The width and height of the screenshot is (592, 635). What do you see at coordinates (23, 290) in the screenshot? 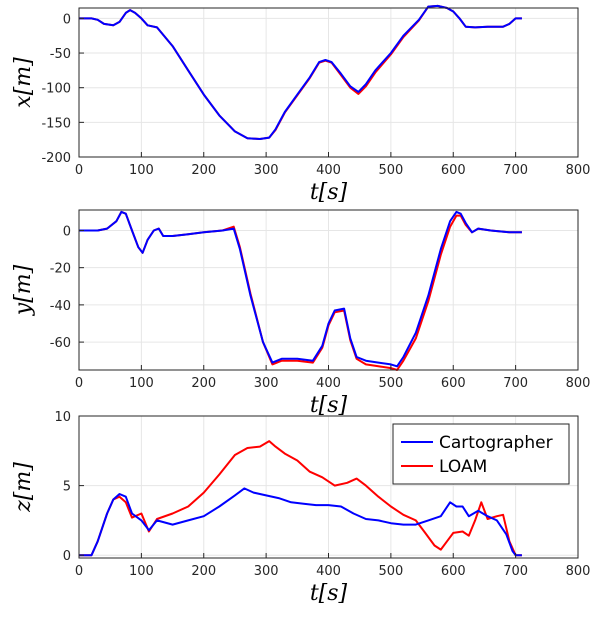
I see `y-axis-label: y[m]` at bounding box center [23, 290].